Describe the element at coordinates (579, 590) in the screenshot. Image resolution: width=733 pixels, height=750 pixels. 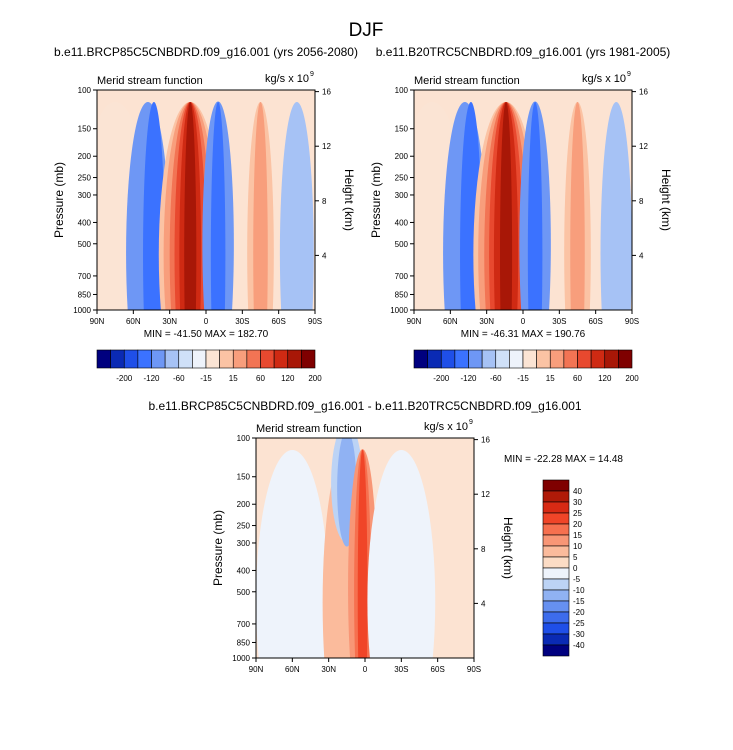
I see `colorbar-label: -10` at that location.